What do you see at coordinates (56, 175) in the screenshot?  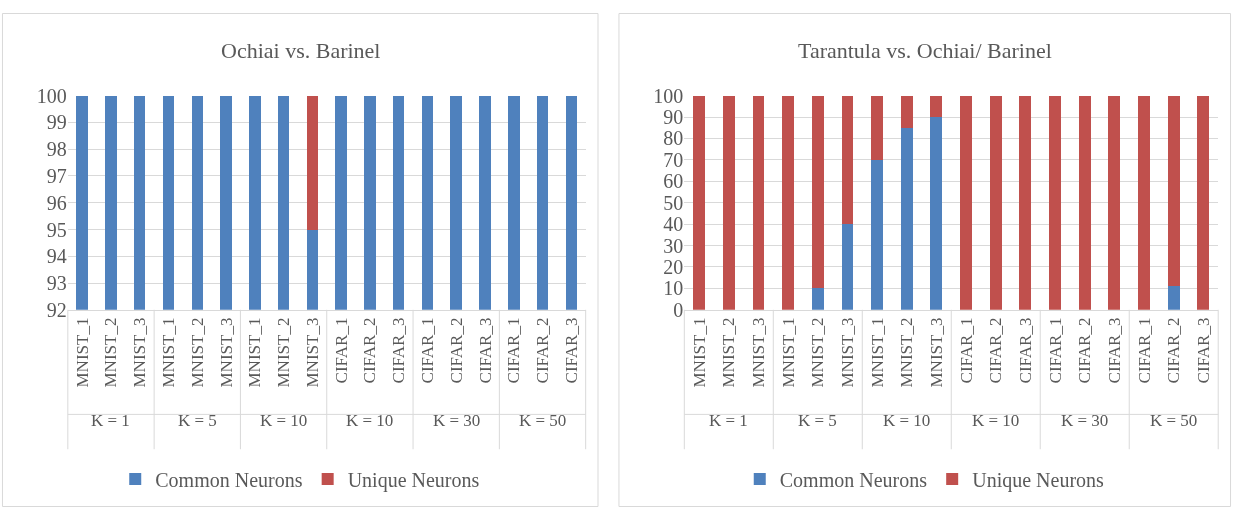 I see `y-tick-label: 97` at bounding box center [56, 175].